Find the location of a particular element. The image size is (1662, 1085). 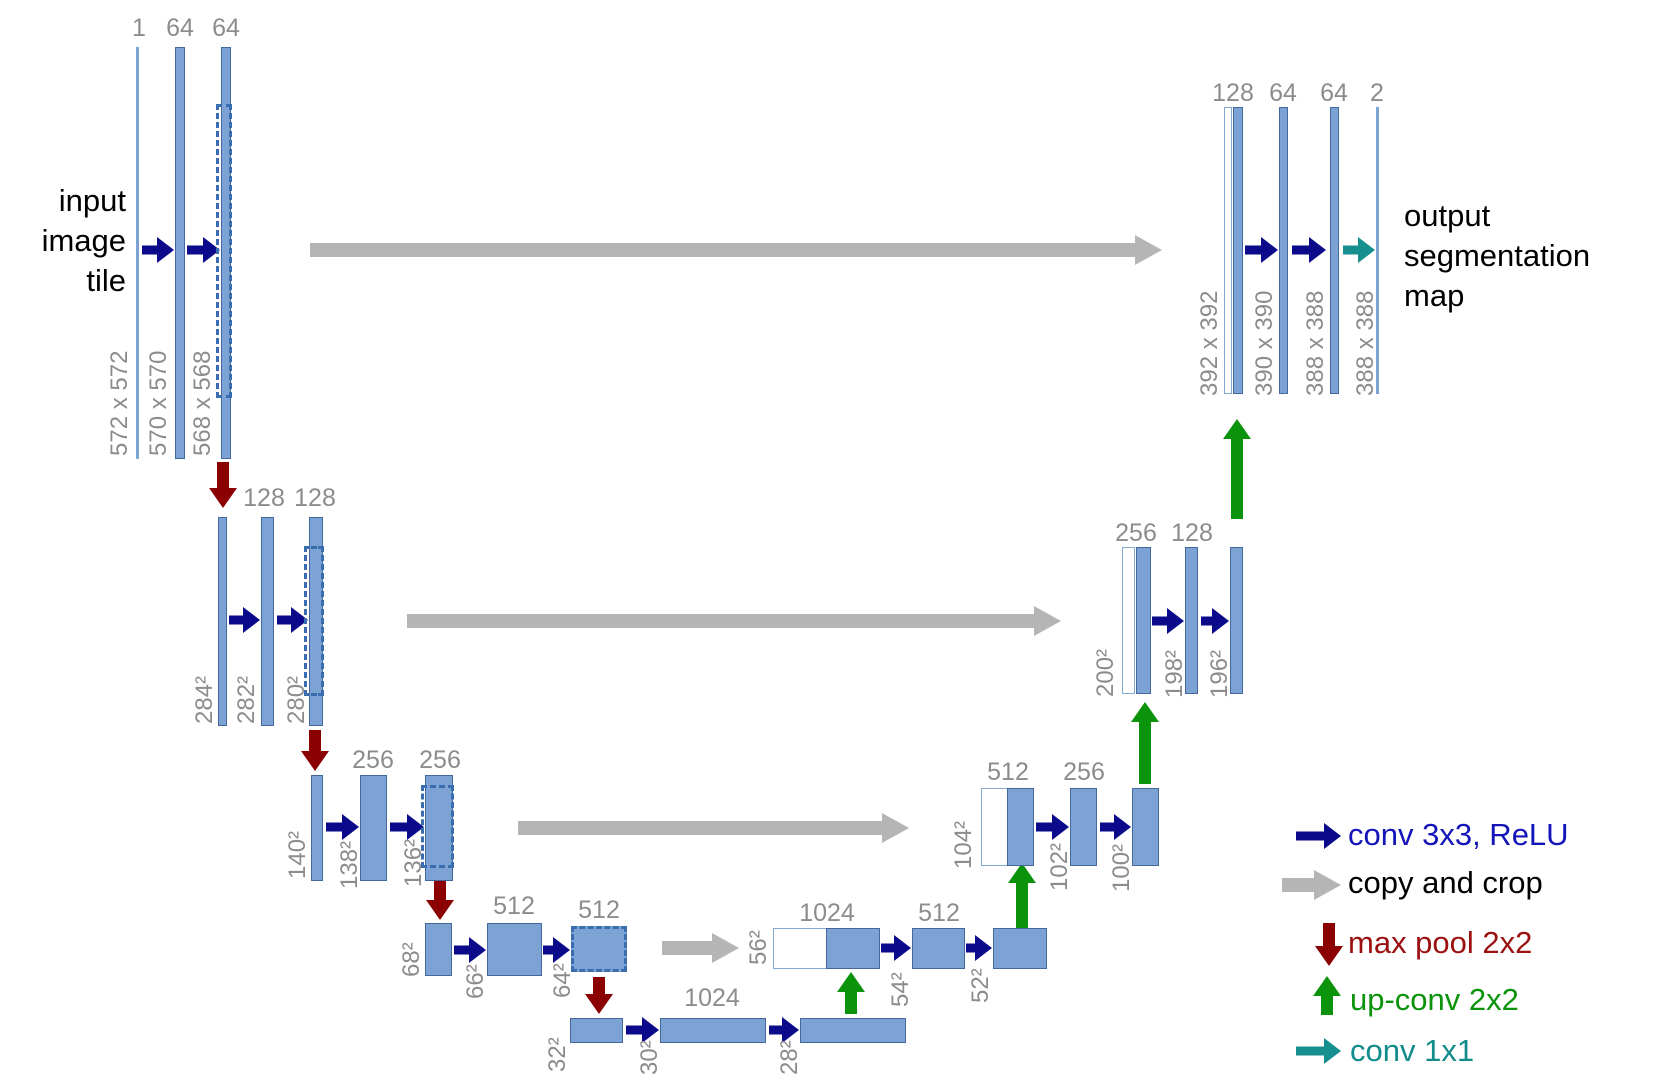

size-label: 390 x 390 is located at coordinates (1264, 343).